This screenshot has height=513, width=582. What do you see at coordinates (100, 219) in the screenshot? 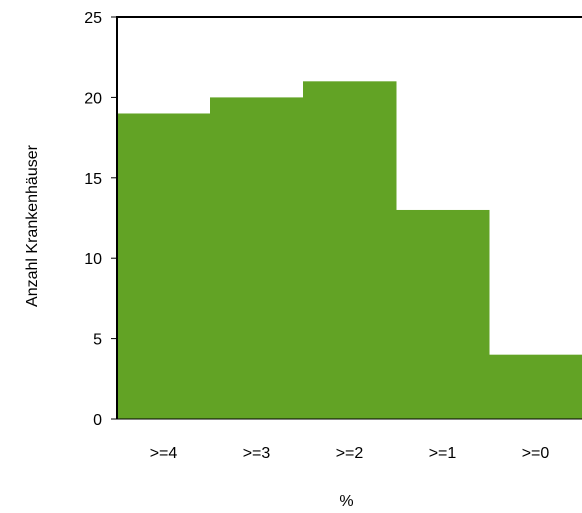
I see `y-ticks-group: 0 5 10 15 20 25` at bounding box center [100, 219].